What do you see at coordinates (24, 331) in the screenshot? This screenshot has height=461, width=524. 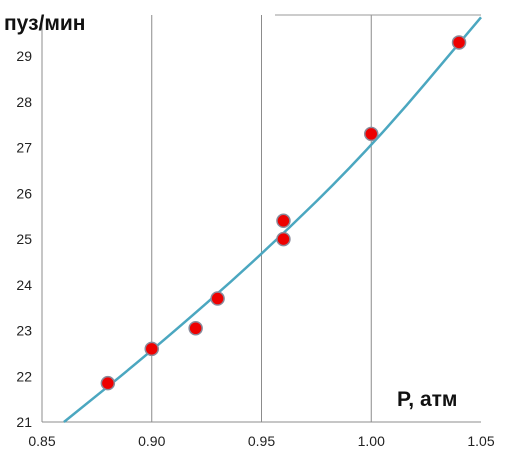 I see `y-tick-label-2: 23` at bounding box center [24, 331].